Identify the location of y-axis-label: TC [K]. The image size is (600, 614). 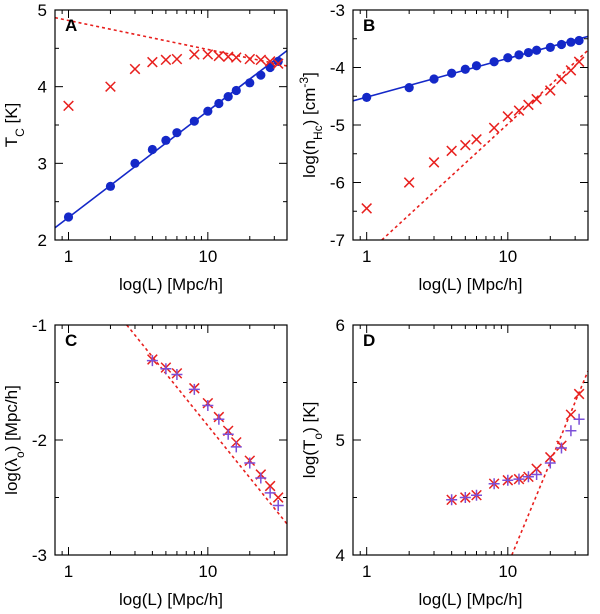
(14, 125).